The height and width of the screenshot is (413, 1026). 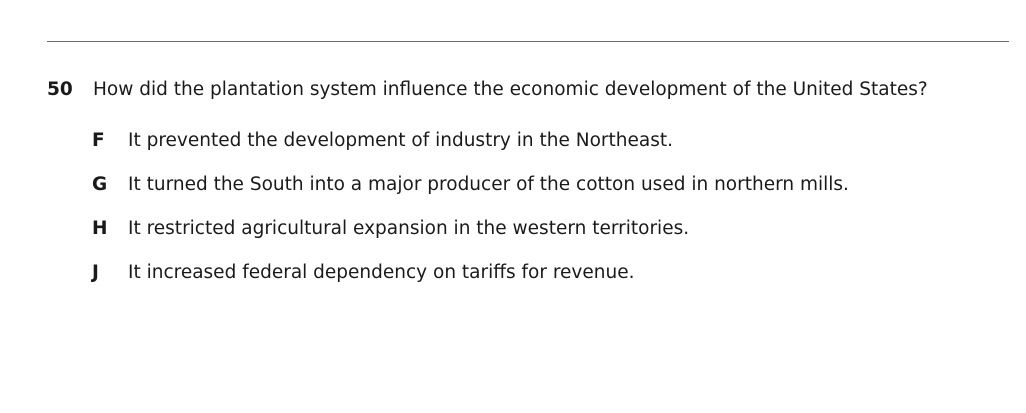 What do you see at coordinates (528, 41) in the screenshot?
I see `top-divider` at bounding box center [528, 41].